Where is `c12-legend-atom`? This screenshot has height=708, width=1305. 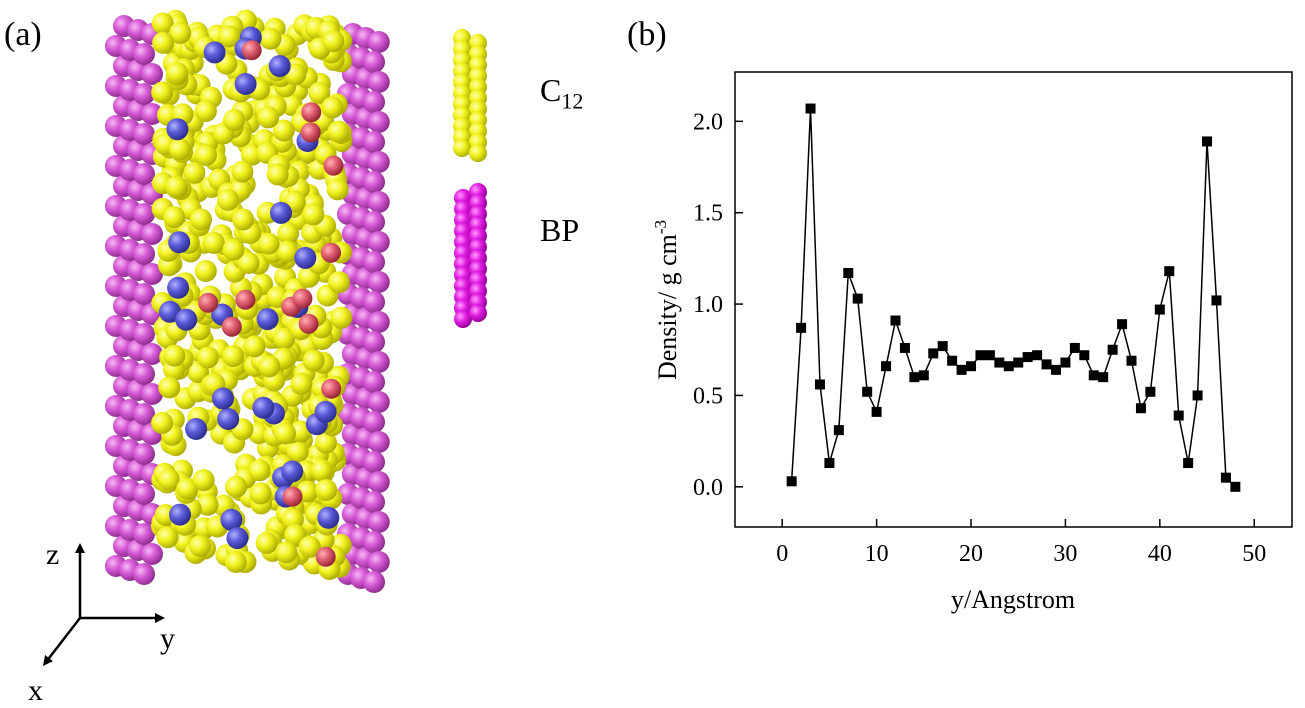
c12-legend-atom is located at coordinates (478, 153).